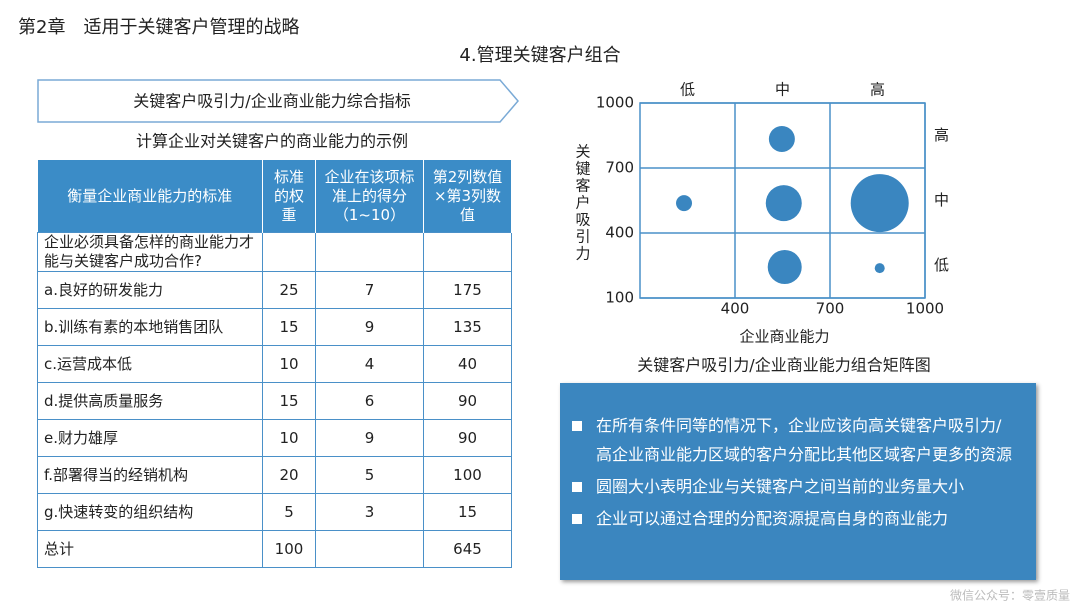 The image size is (1080, 608). Describe the element at coordinates (782, 90) in the screenshot. I see `x-category-label: 中` at that location.